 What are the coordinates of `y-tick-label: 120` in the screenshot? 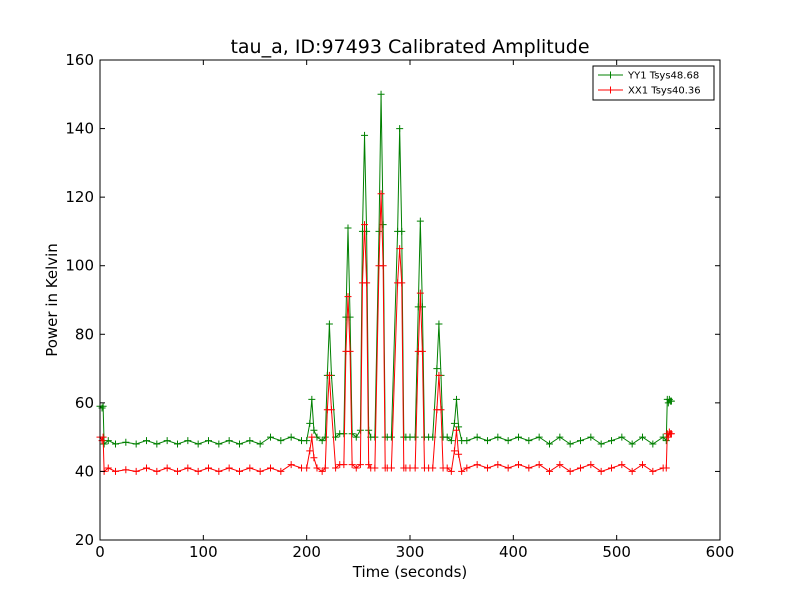 It's located at (79, 197).